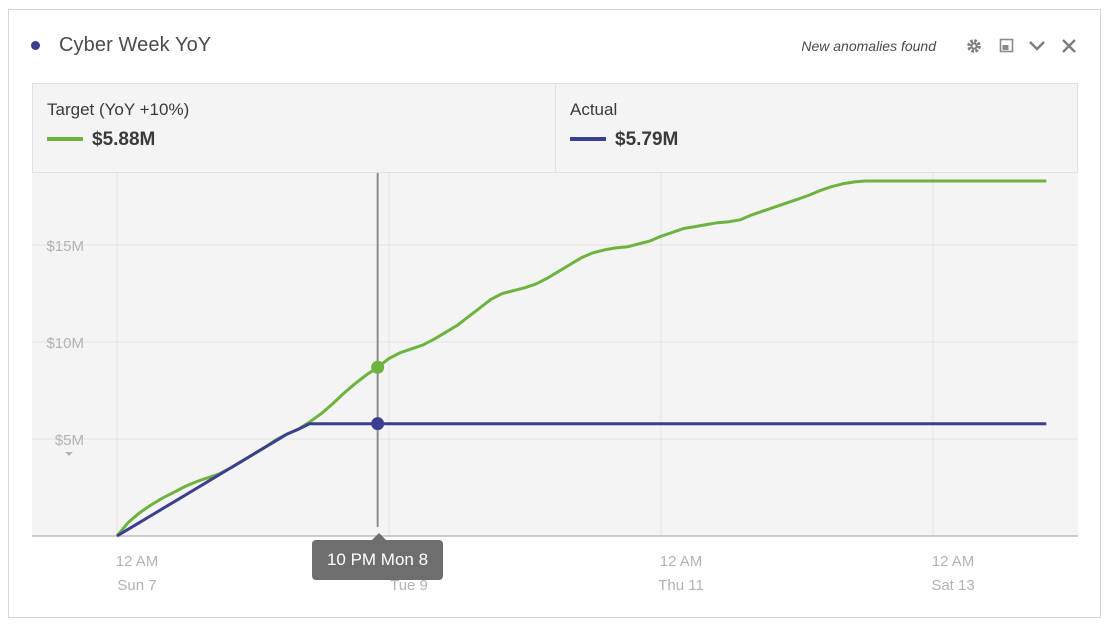  Describe the element at coordinates (974, 46) in the screenshot. I see `gear-icon` at that location.